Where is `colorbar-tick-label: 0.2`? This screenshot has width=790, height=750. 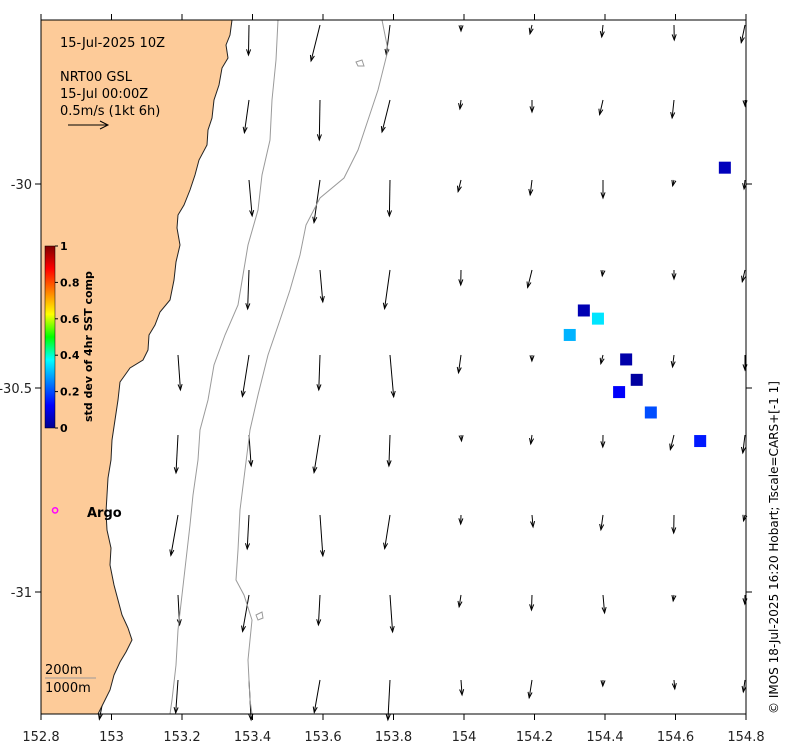 colorbar-tick-label: 0.2 is located at coordinates (70, 392).